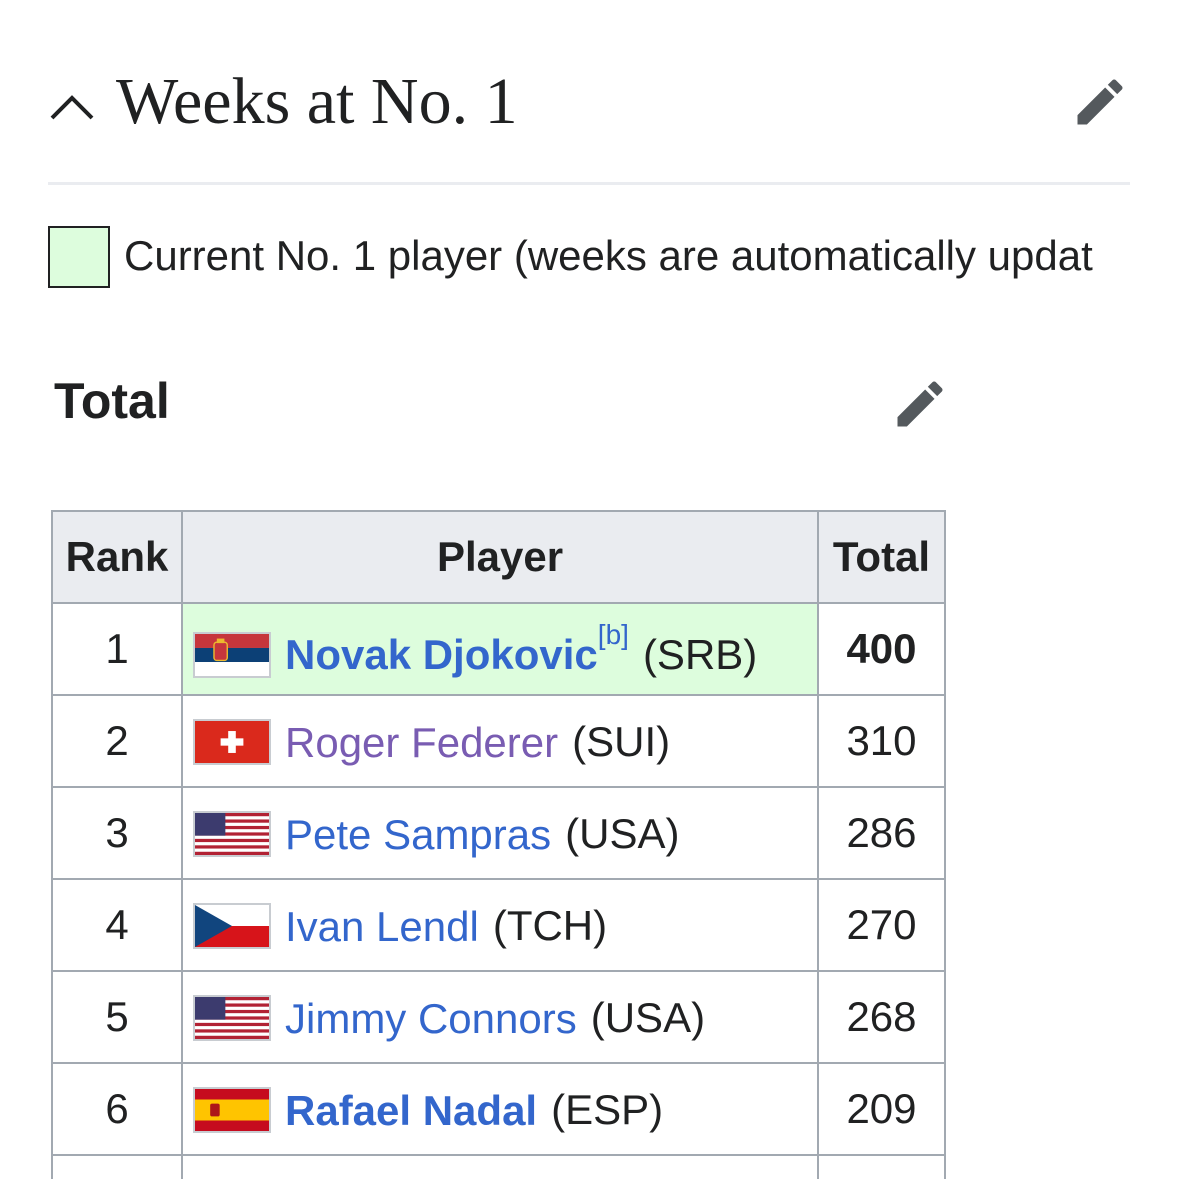 The image size is (1179, 1179). I want to click on serbia-flag-icon, so click(232, 654).